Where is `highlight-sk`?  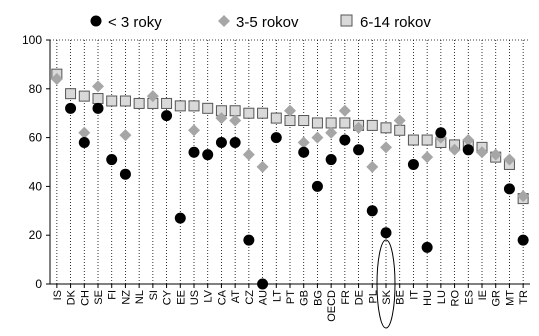 highlight-sk is located at coordinates (386, 284).